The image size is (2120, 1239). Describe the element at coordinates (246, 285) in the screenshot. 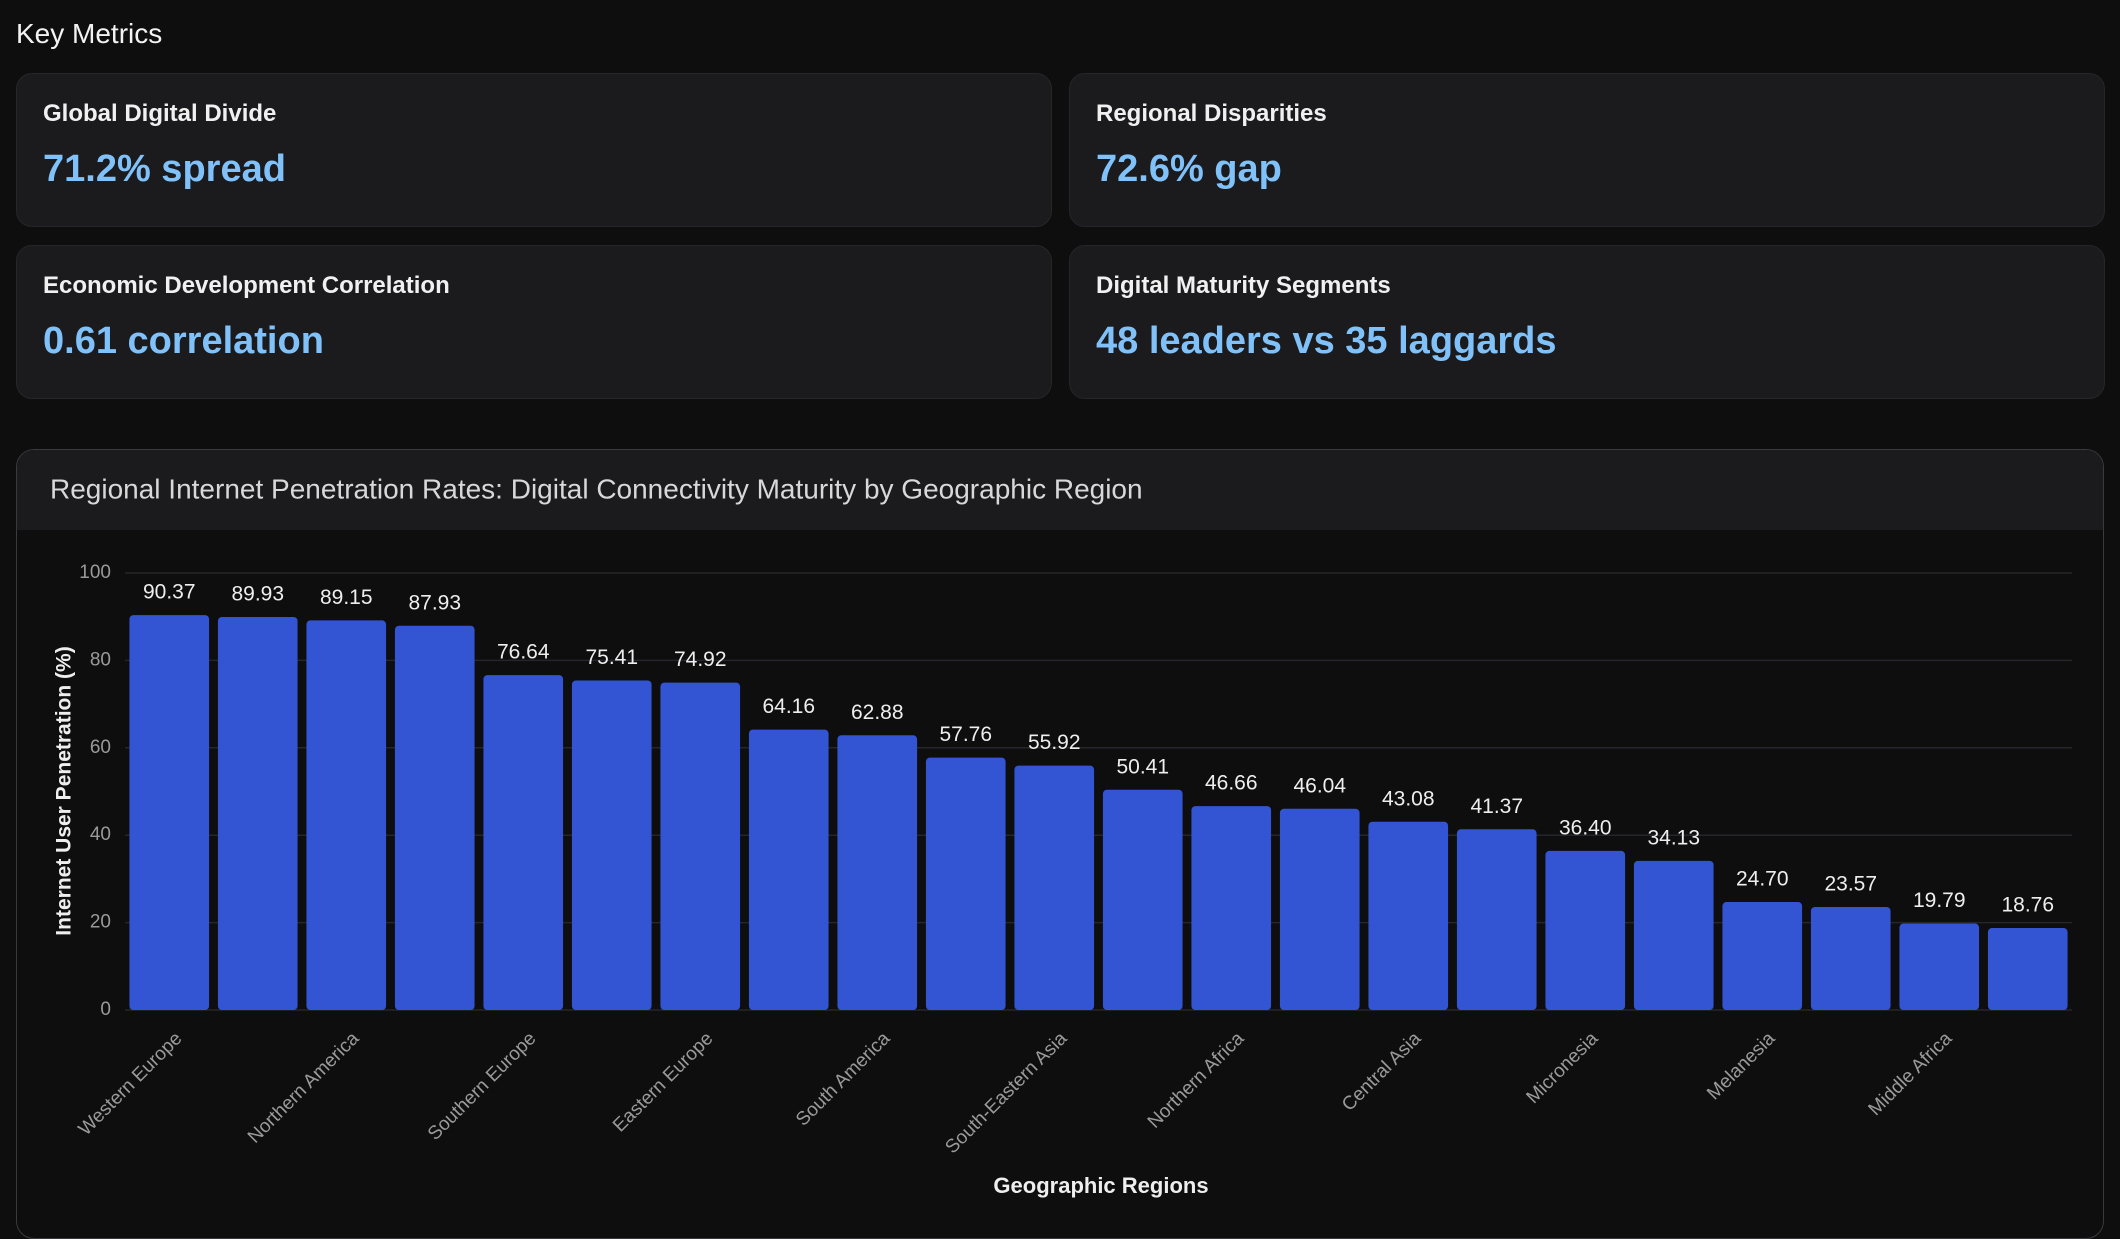

I see `card-title: Economic Development Correlation` at that location.